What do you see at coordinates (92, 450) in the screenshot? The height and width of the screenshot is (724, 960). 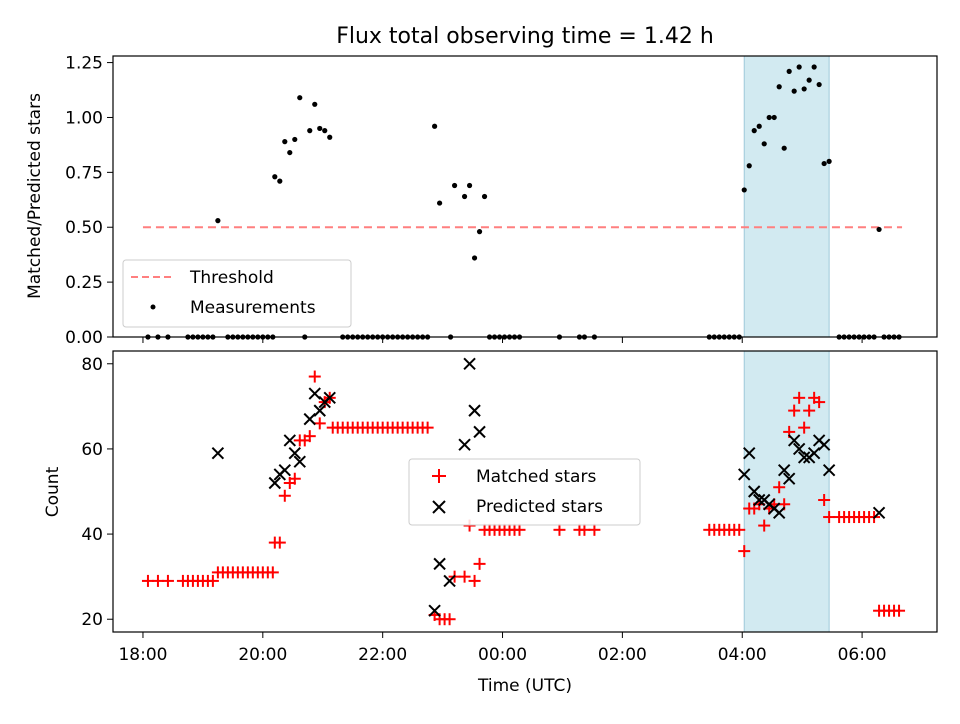 I see `bottom-y-tick-label: 60` at bounding box center [92, 450].